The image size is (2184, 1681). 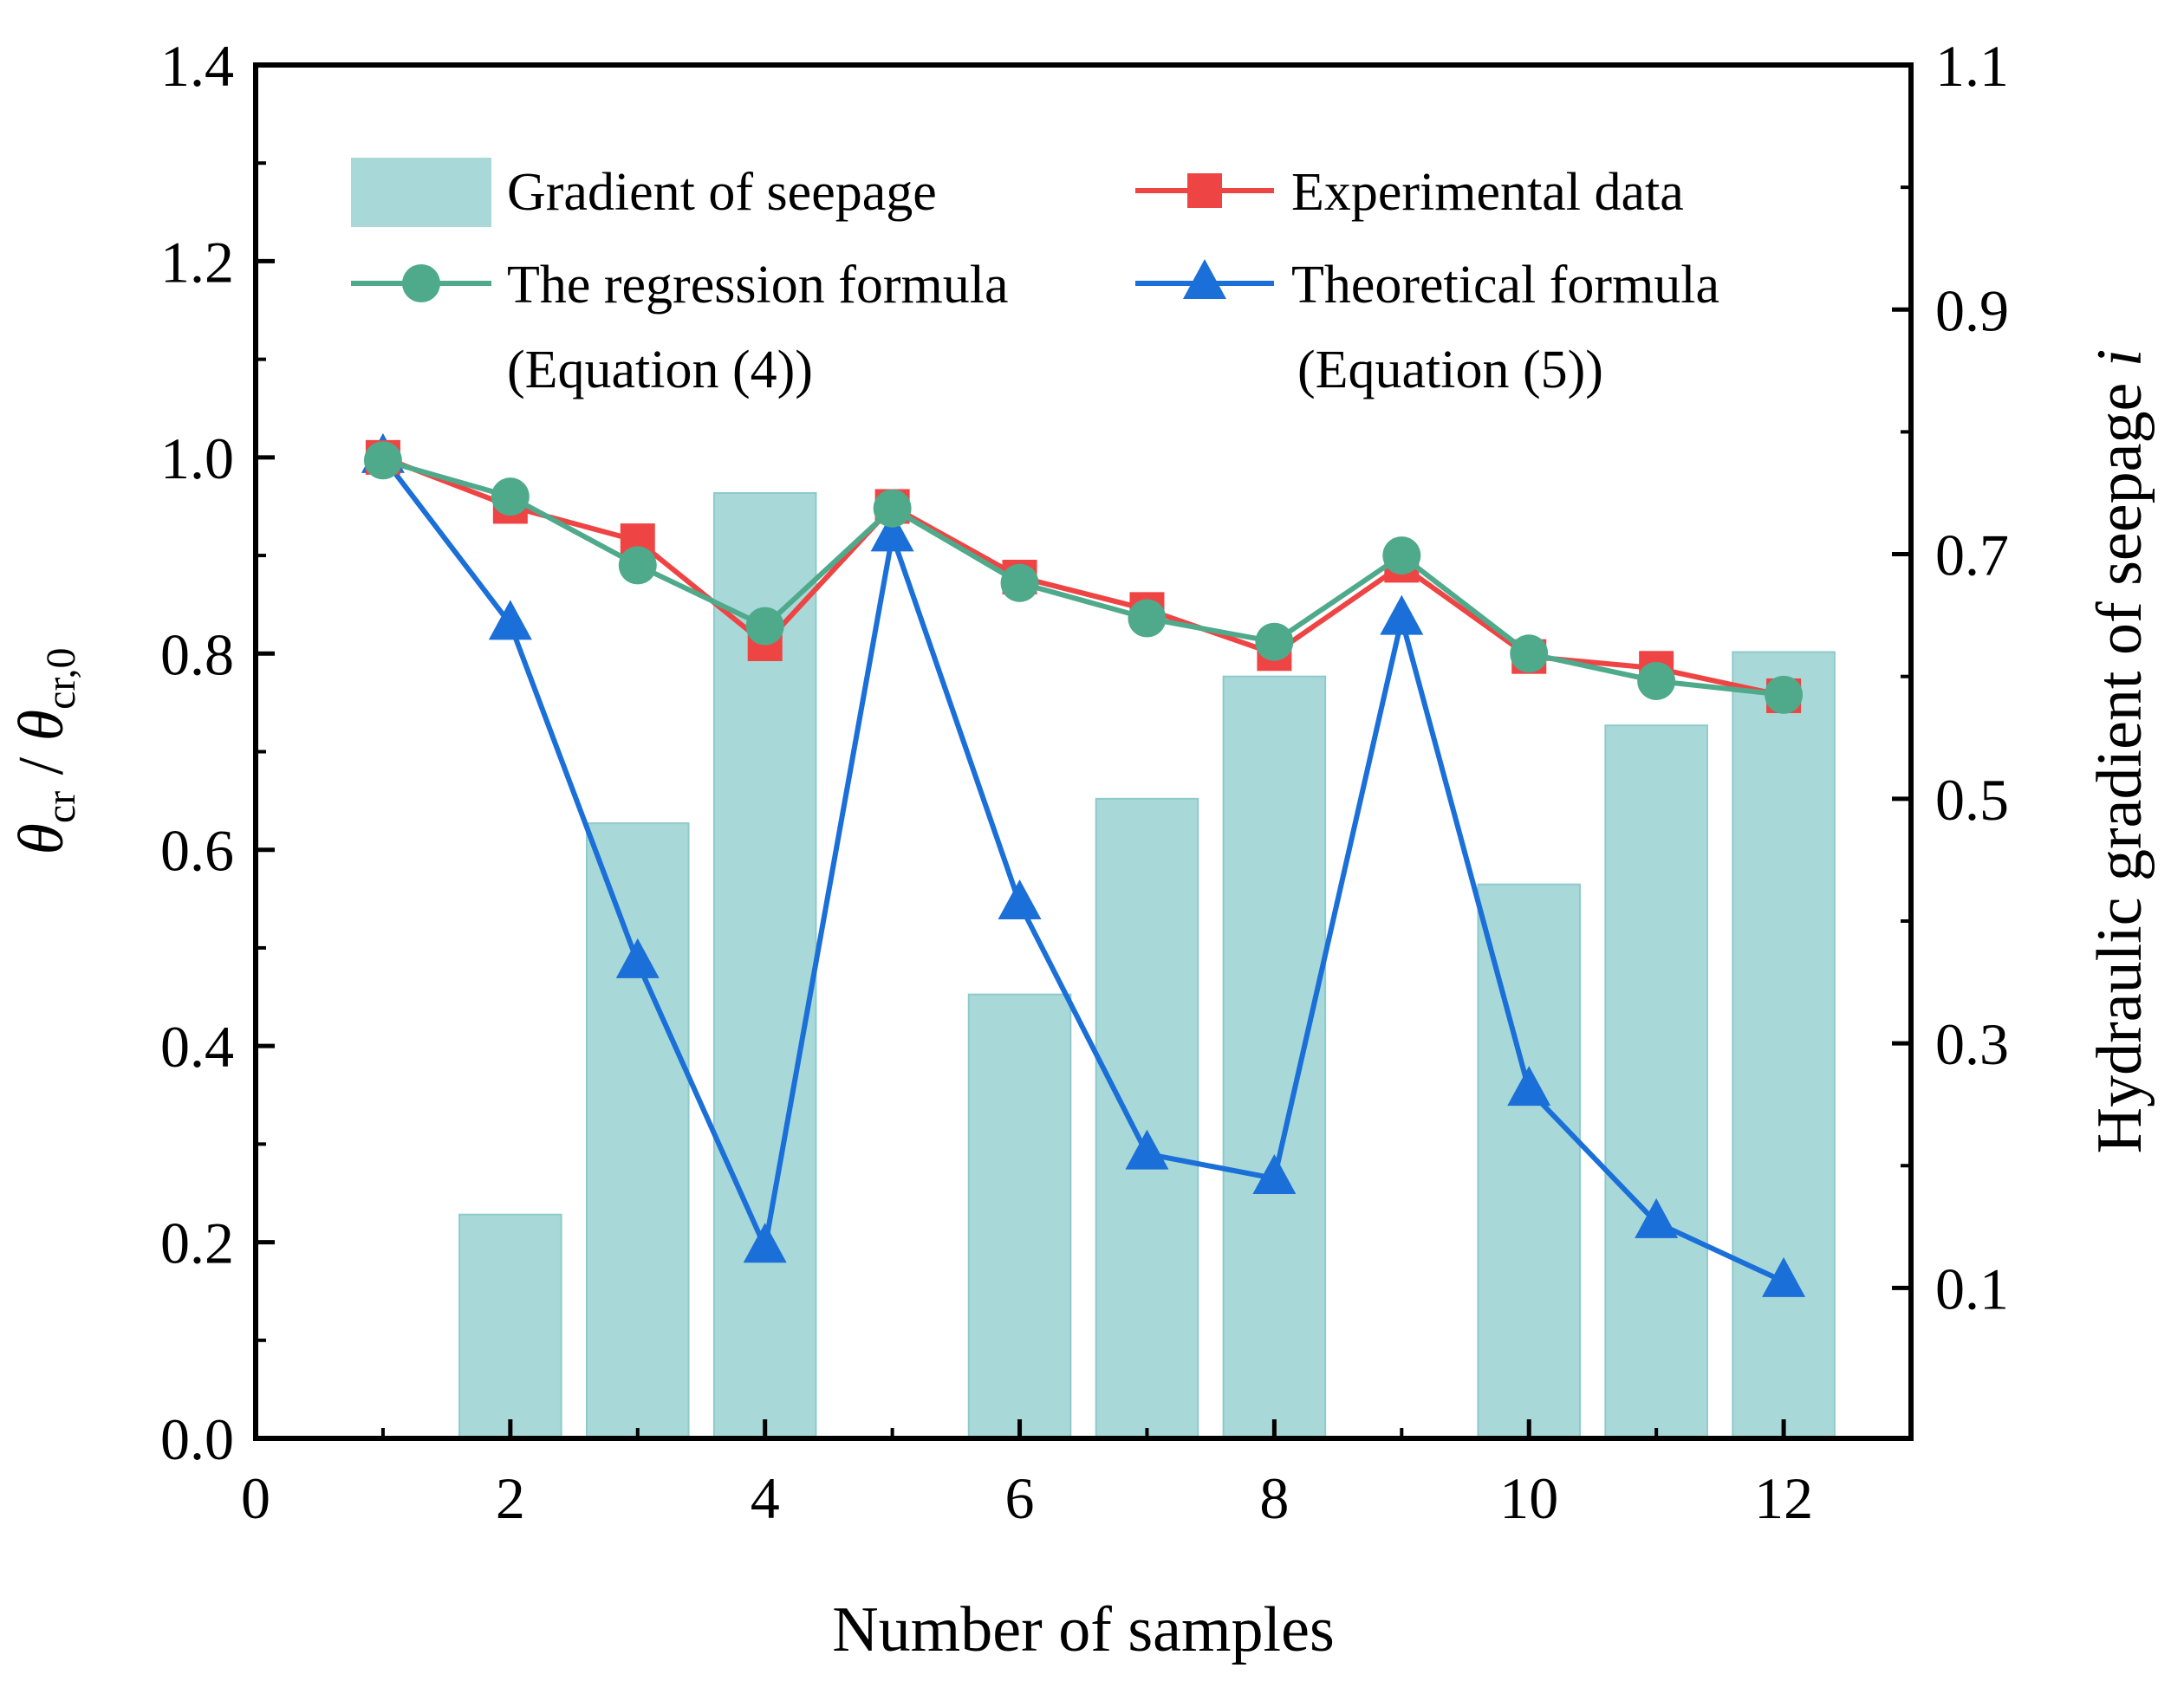 I want to click on x-tick-label-10: 10, so click(x=1528, y=1498).